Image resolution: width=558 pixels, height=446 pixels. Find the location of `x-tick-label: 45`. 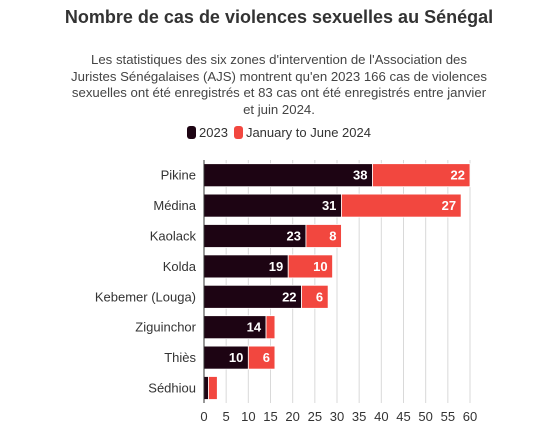

x-tick-label: 45 is located at coordinates (403, 416).